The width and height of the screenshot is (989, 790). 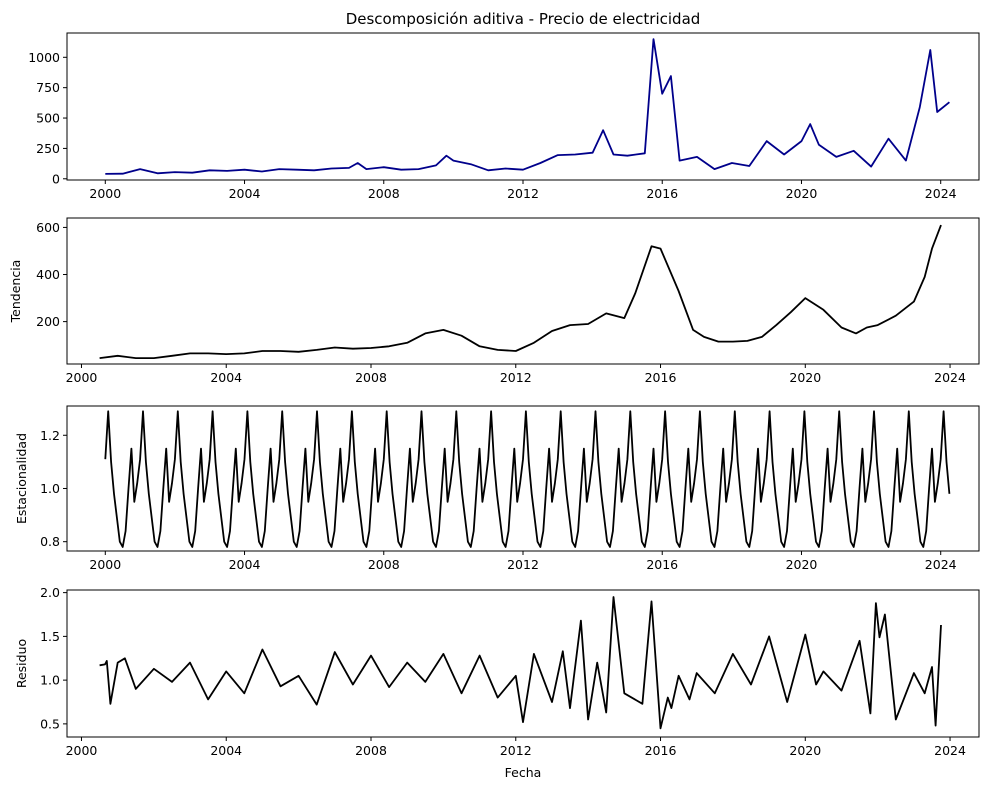 I want to click on y-tick-label: 0.5, so click(x=50, y=723).